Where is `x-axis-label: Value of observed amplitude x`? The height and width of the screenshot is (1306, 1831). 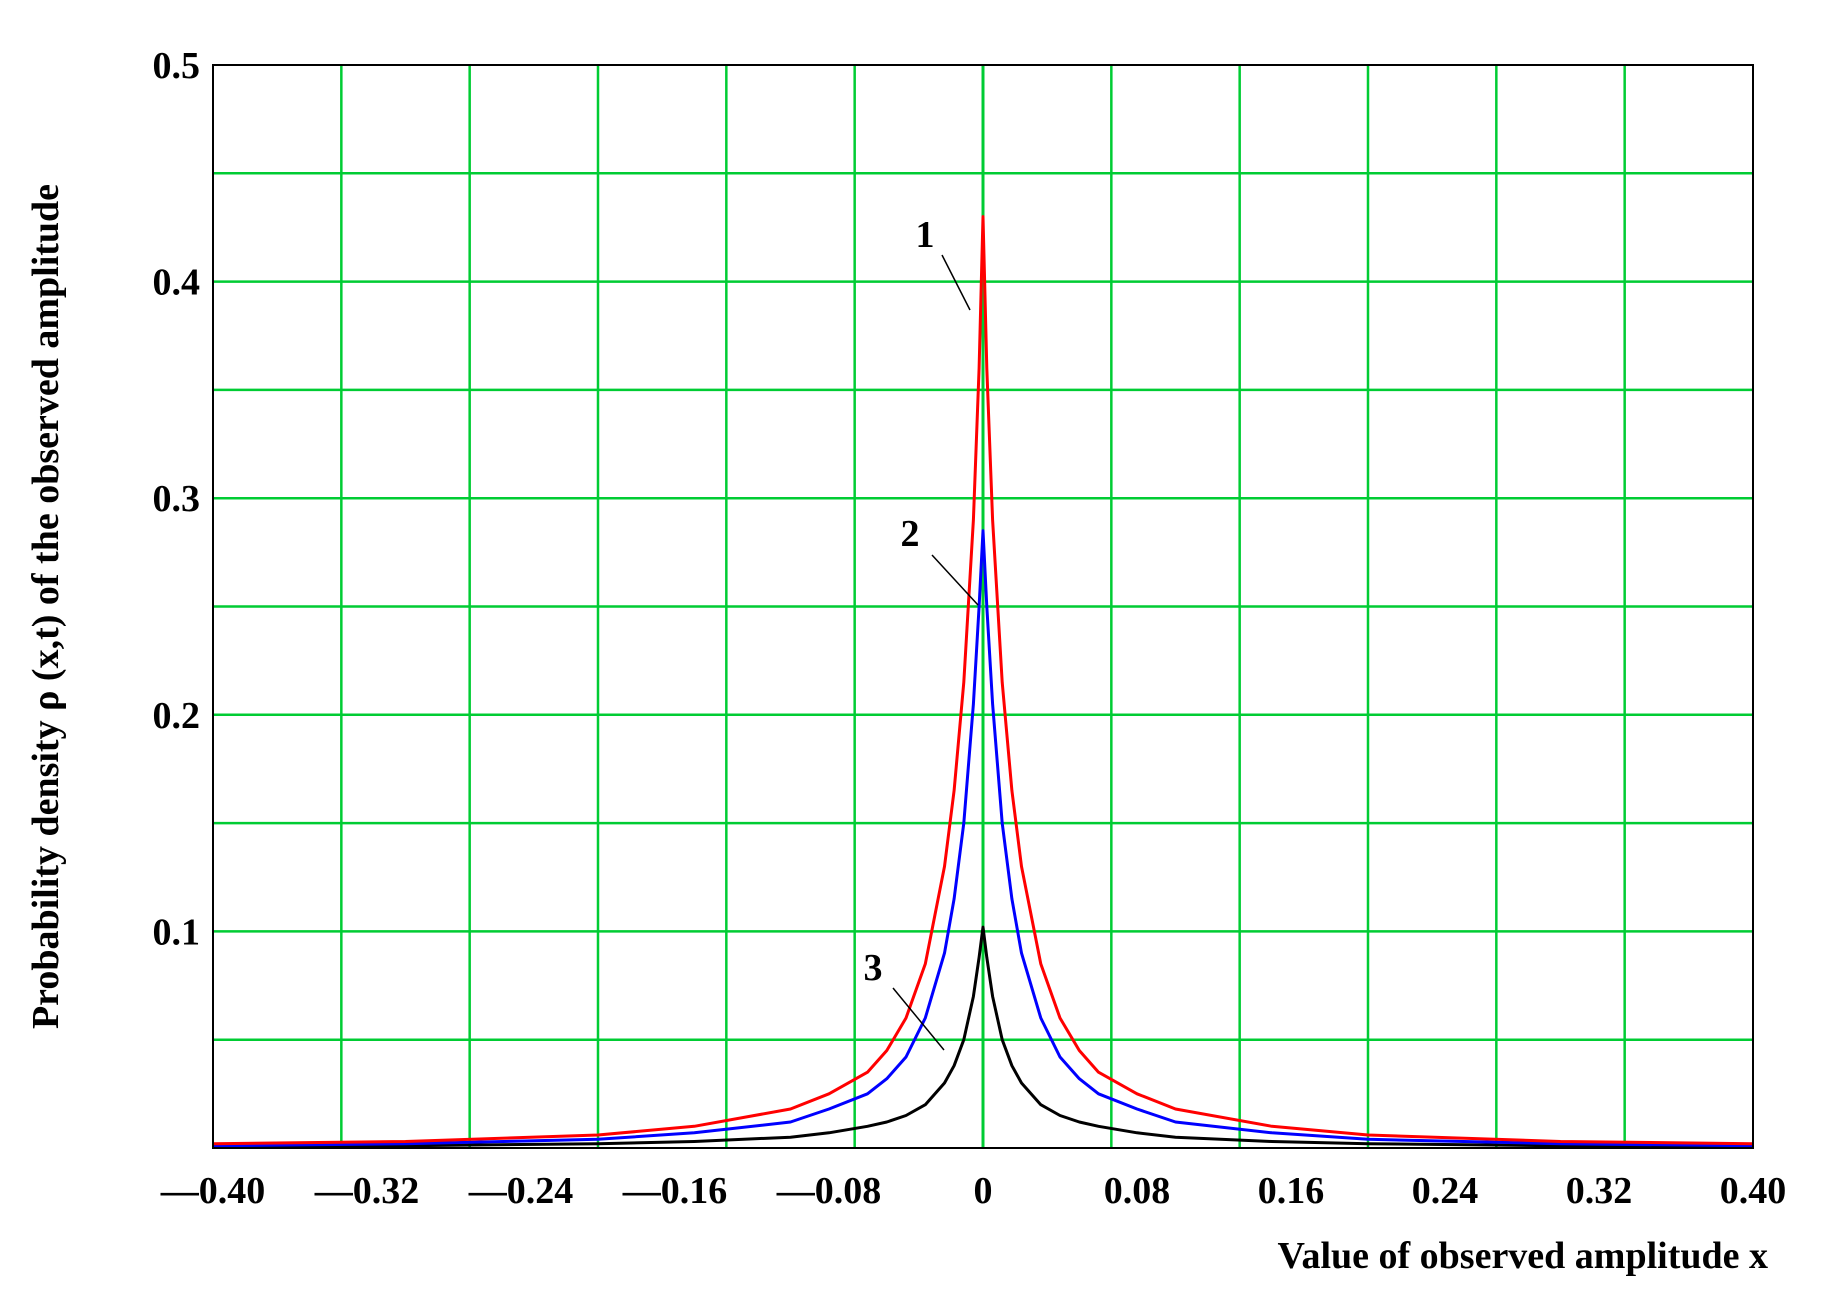 x-axis-label: Value of observed amplitude x is located at coordinates (1522, 1256).